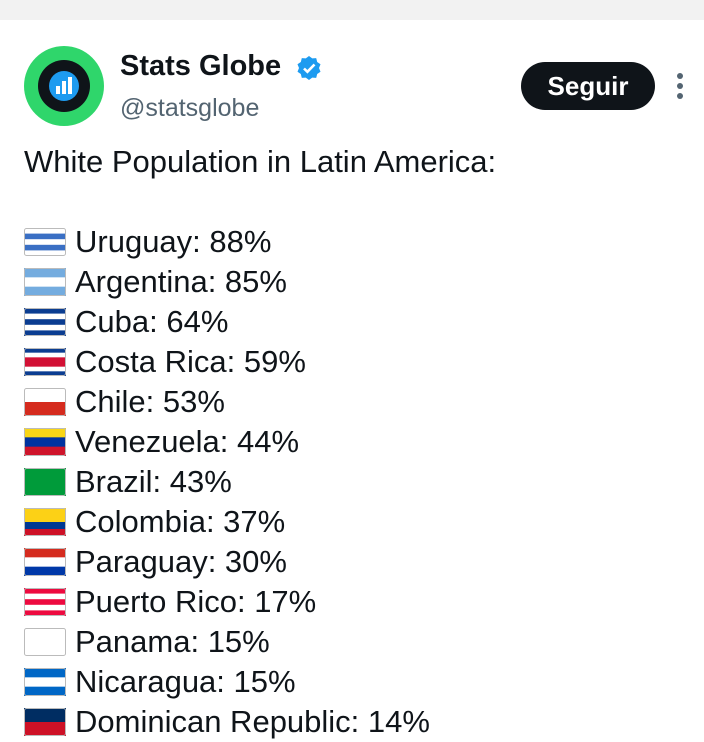 The image size is (704, 742). I want to click on list-item-text: Cuba: 64%, so click(152, 321).